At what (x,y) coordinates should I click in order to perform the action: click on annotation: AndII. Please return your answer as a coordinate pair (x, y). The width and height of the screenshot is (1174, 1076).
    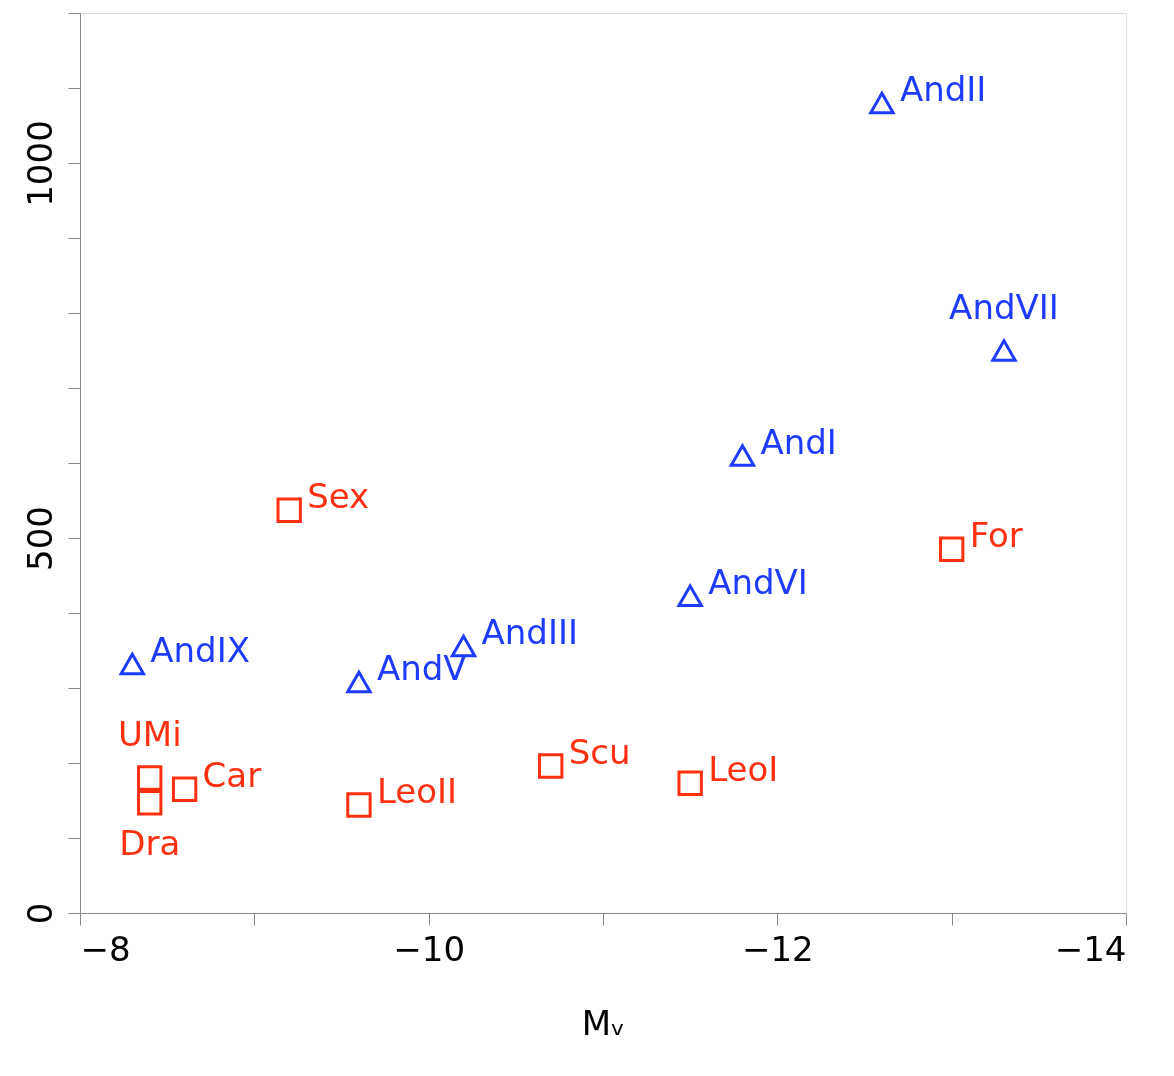
    Looking at the image, I should click on (943, 89).